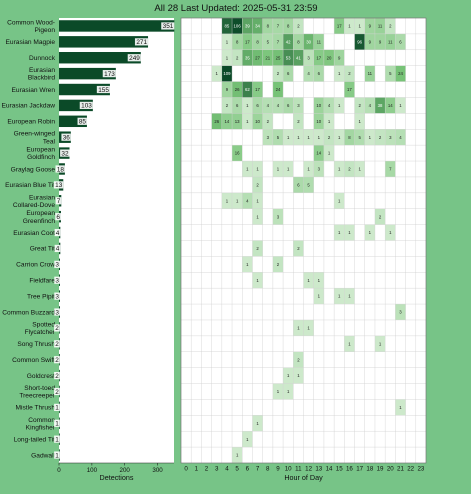 The width and height of the screenshot is (471, 494). Describe the element at coordinates (86, 106) in the screenshot. I see `bar-value-label: 103` at that location.